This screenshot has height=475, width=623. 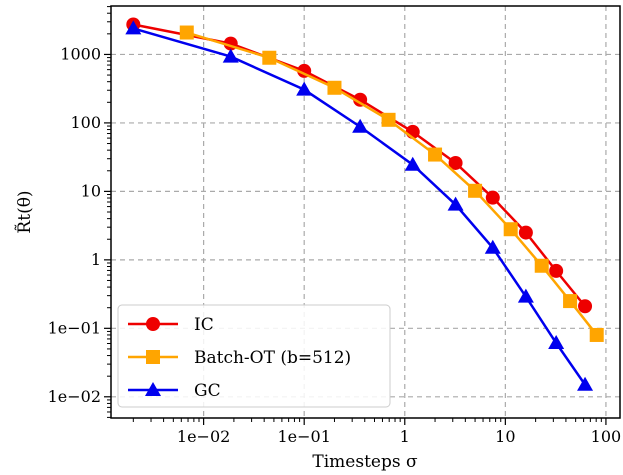 What do you see at coordinates (74, 396) in the screenshot?
I see `y-tick-label: 1e−02` at bounding box center [74, 396].